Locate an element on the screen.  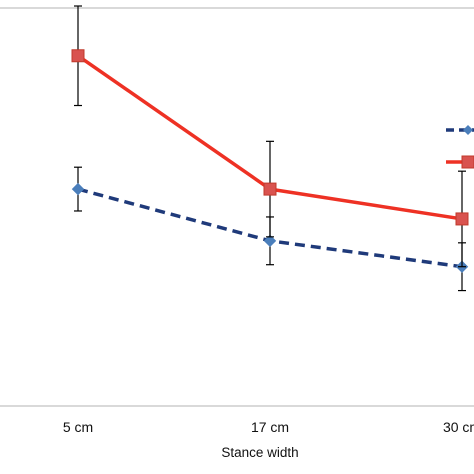
x-tick-label: 5 cm is located at coordinates (78, 427).